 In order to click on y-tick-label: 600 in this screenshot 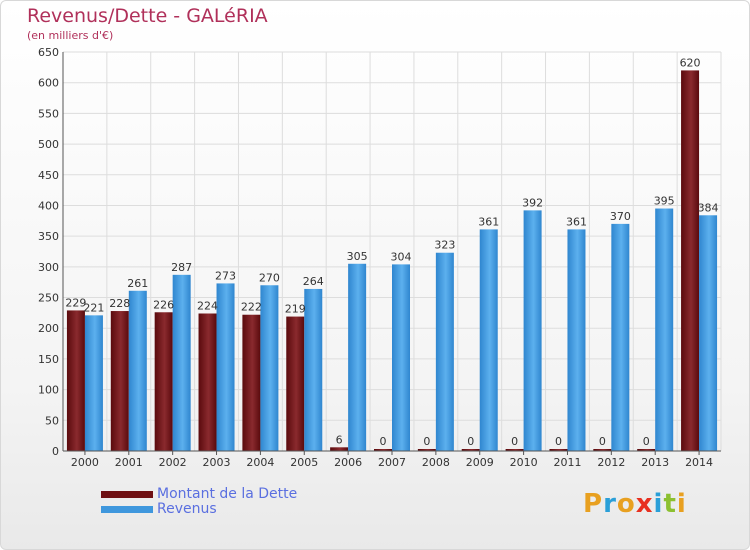, I will do `click(48, 83)`.